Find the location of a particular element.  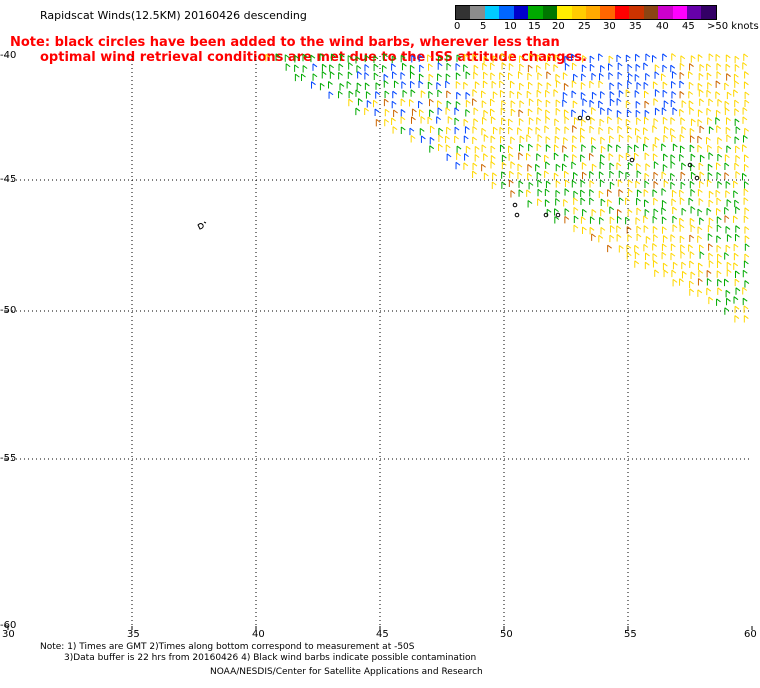

legend-label: 25 is located at coordinates (584, 26).